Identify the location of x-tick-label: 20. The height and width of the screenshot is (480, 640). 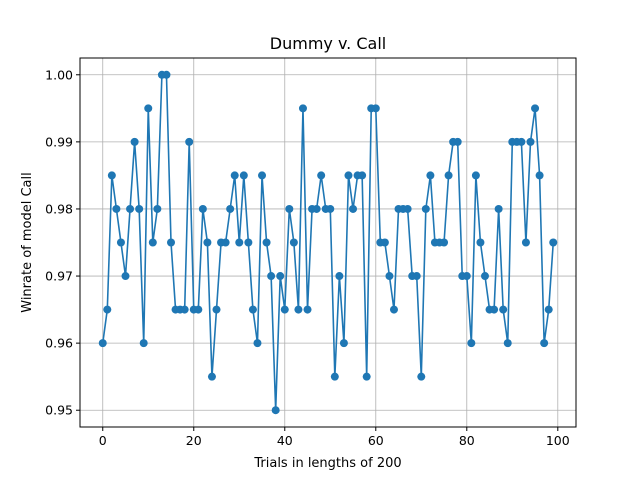
(194, 440).